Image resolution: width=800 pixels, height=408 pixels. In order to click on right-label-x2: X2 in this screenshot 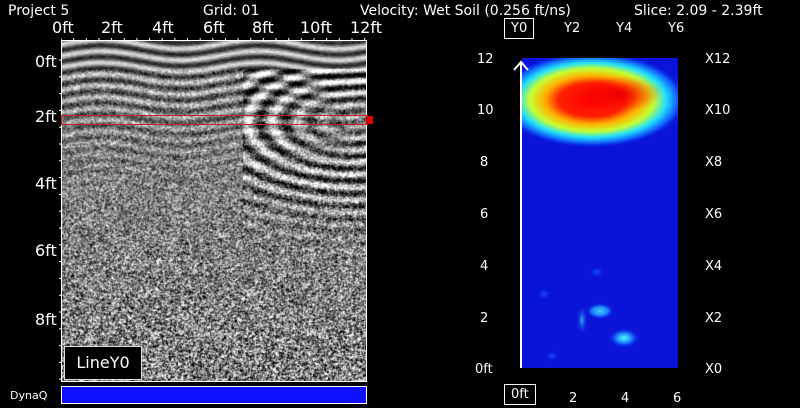, I will do `click(714, 318)`.